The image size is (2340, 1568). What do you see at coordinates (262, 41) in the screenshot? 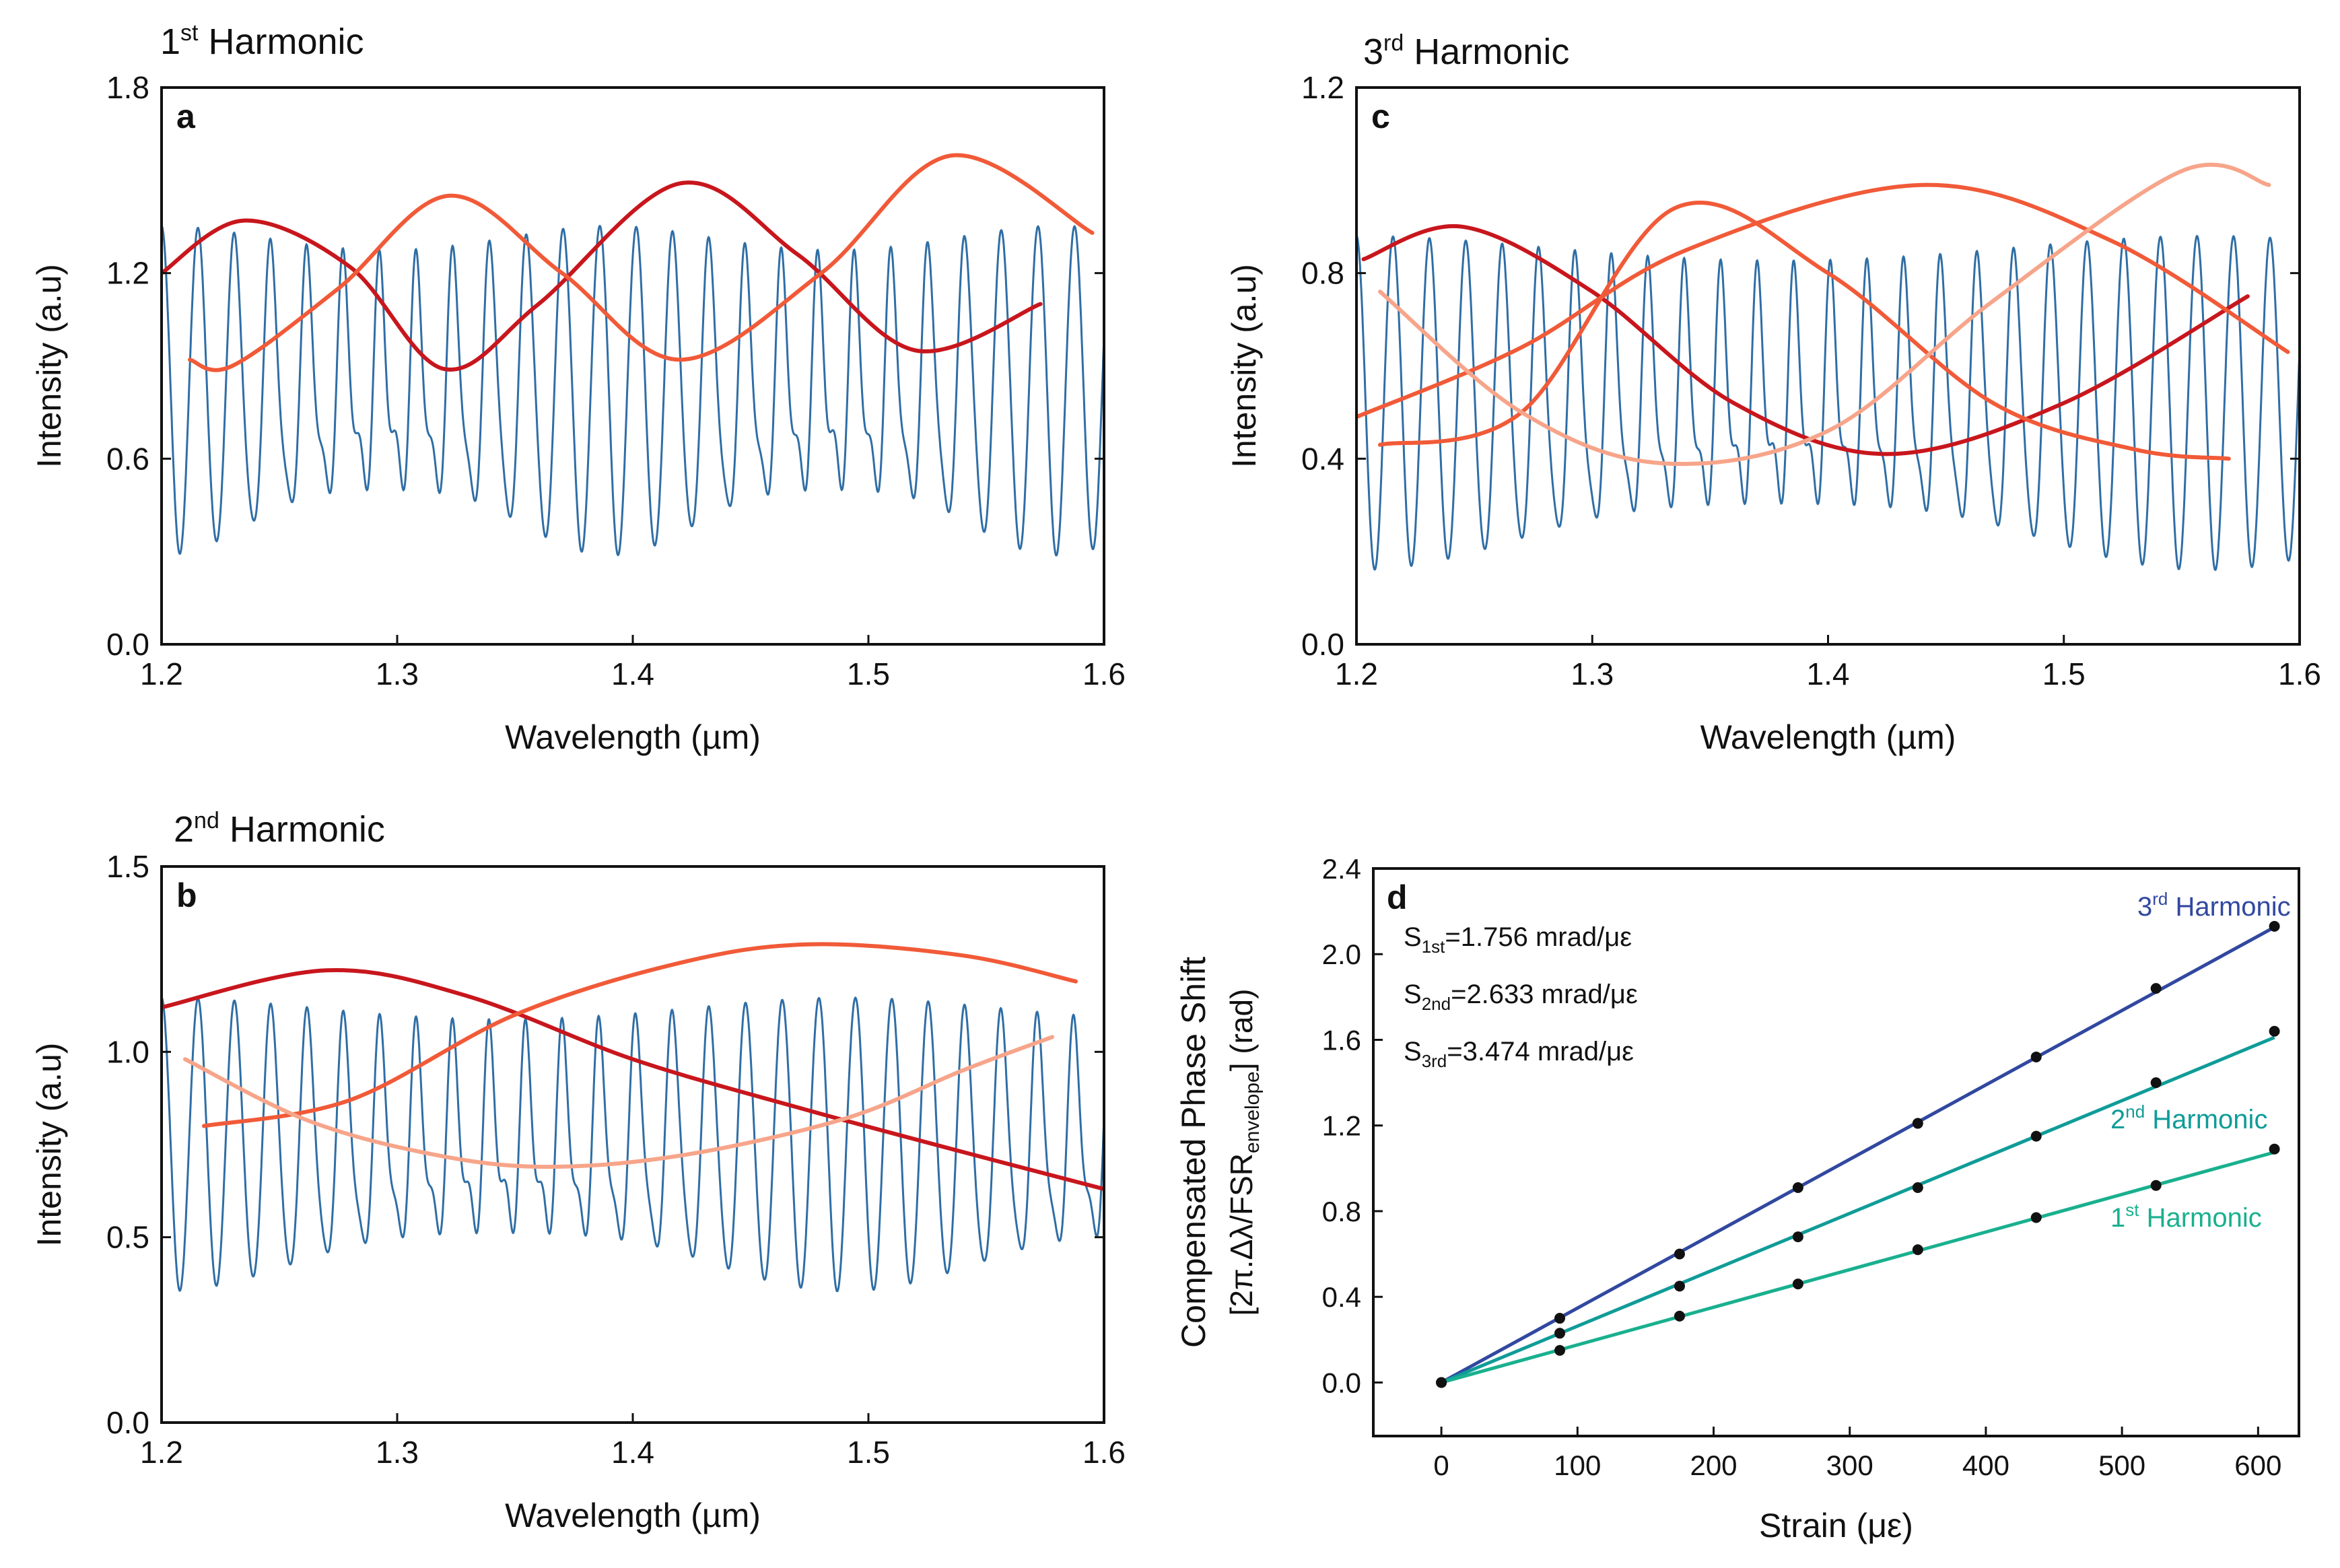
I see `panel-a-title: 1st Harmonic` at bounding box center [262, 41].